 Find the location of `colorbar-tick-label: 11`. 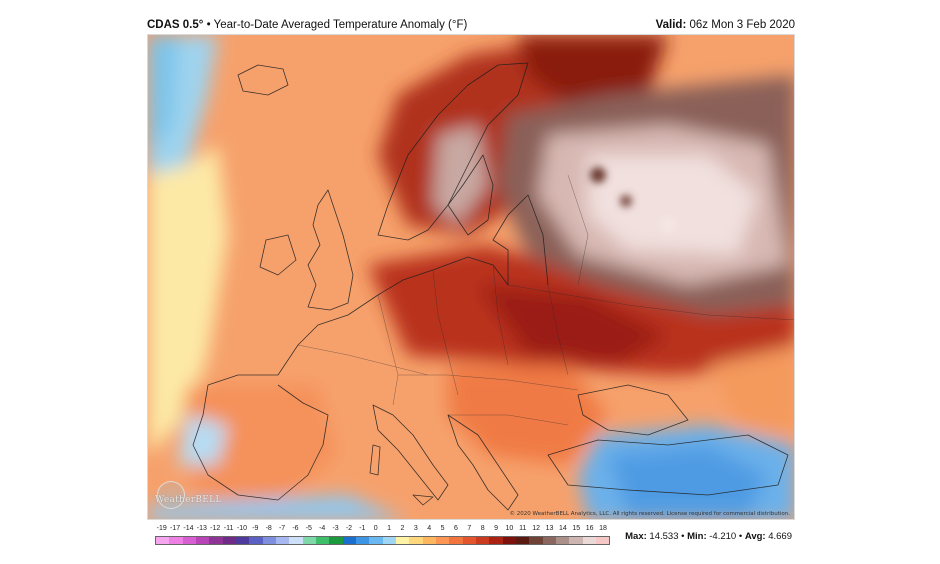

colorbar-tick-label: 11 is located at coordinates (523, 528).